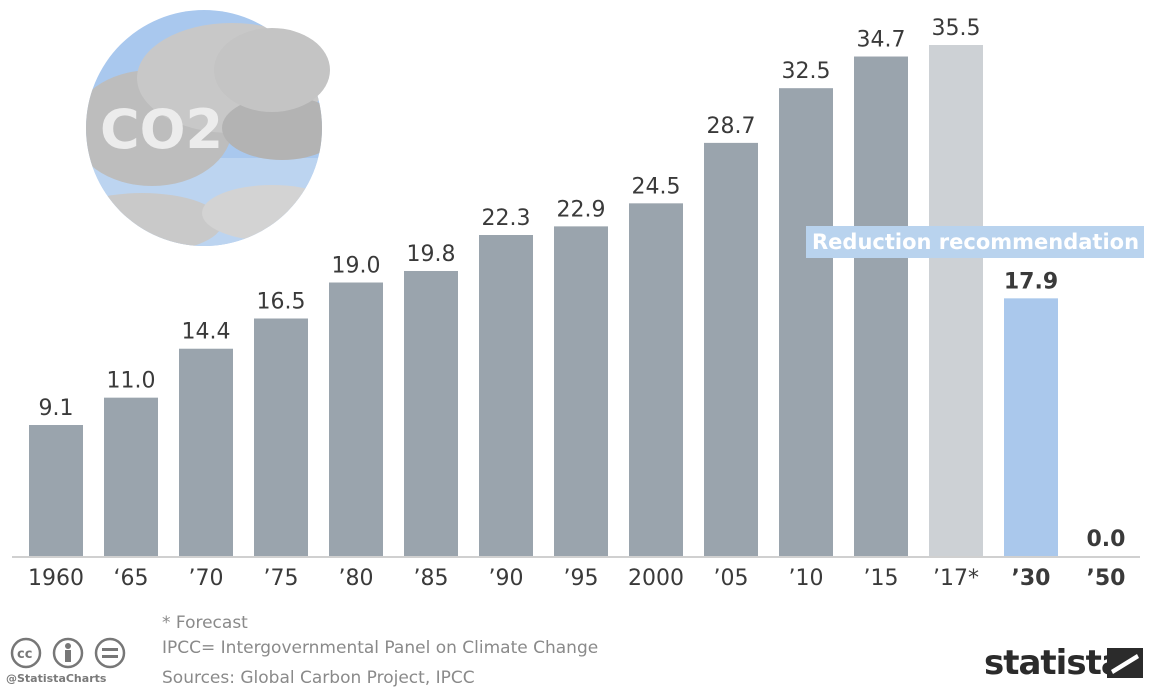 This screenshot has width=1150, height=692. I want to click on co2-label: CO2, so click(161, 129).